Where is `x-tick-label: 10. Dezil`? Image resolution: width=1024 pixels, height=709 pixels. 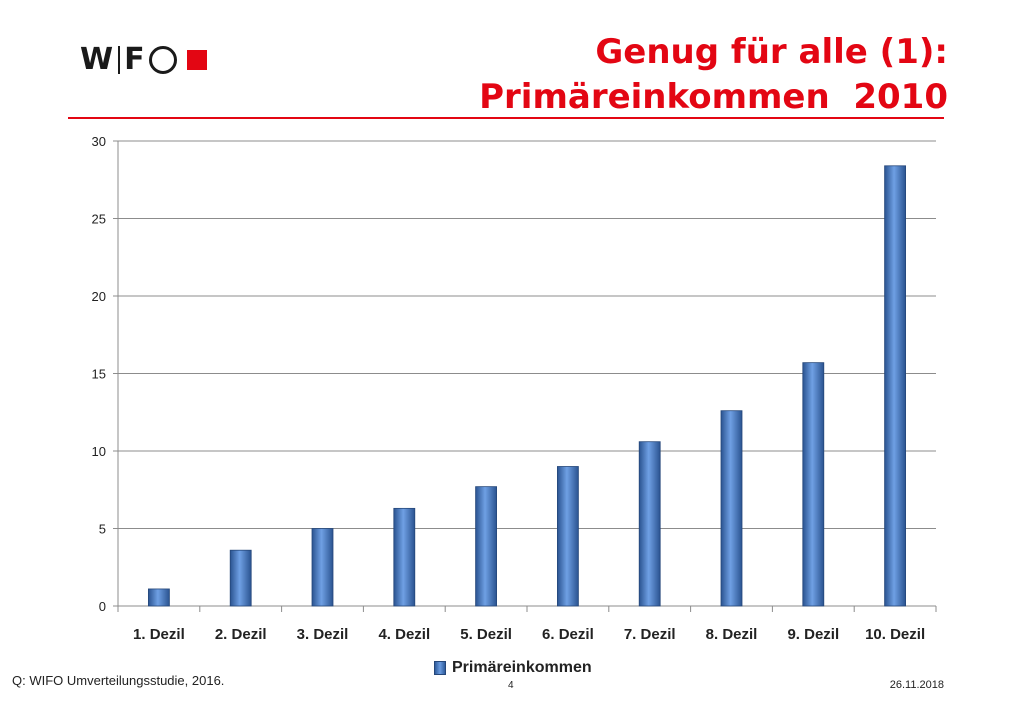
x-tick-label: 10. Dezil is located at coordinates (895, 634).